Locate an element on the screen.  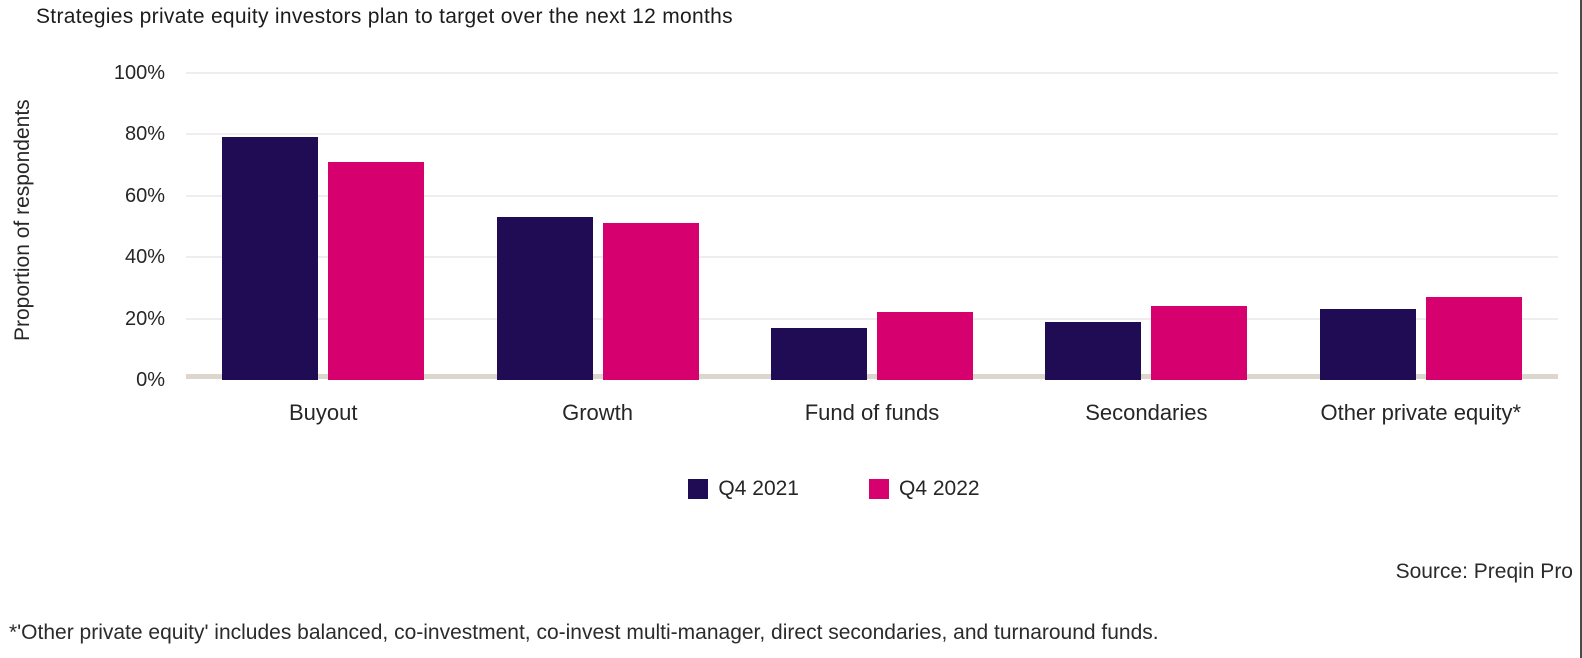
y-tick-label-0: 0% is located at coordinates (150, 380).